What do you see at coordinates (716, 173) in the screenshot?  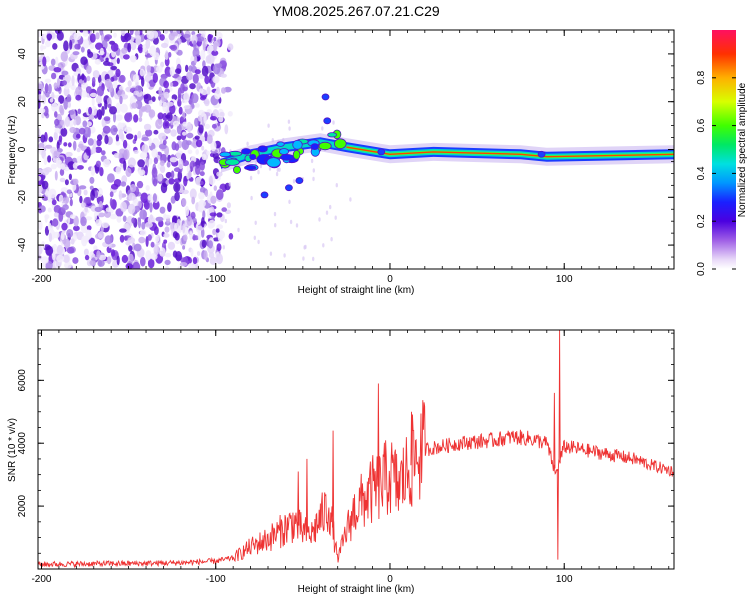 I see `colorbar-ticks: 0.0 0.2 0.4 0.6 0.8` at bounding box center [716, 173].